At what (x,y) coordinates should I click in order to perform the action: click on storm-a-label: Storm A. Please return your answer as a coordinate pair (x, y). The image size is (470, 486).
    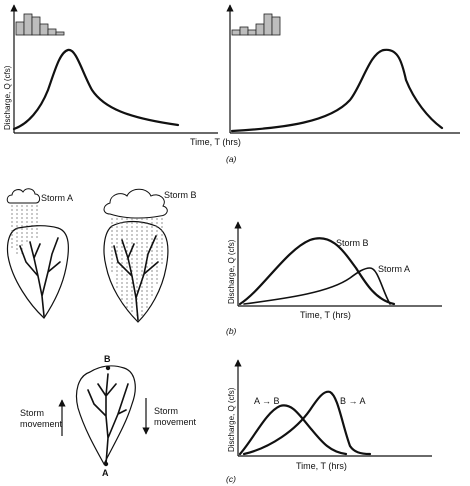
    Looking at the image, I should click on (57, 198).